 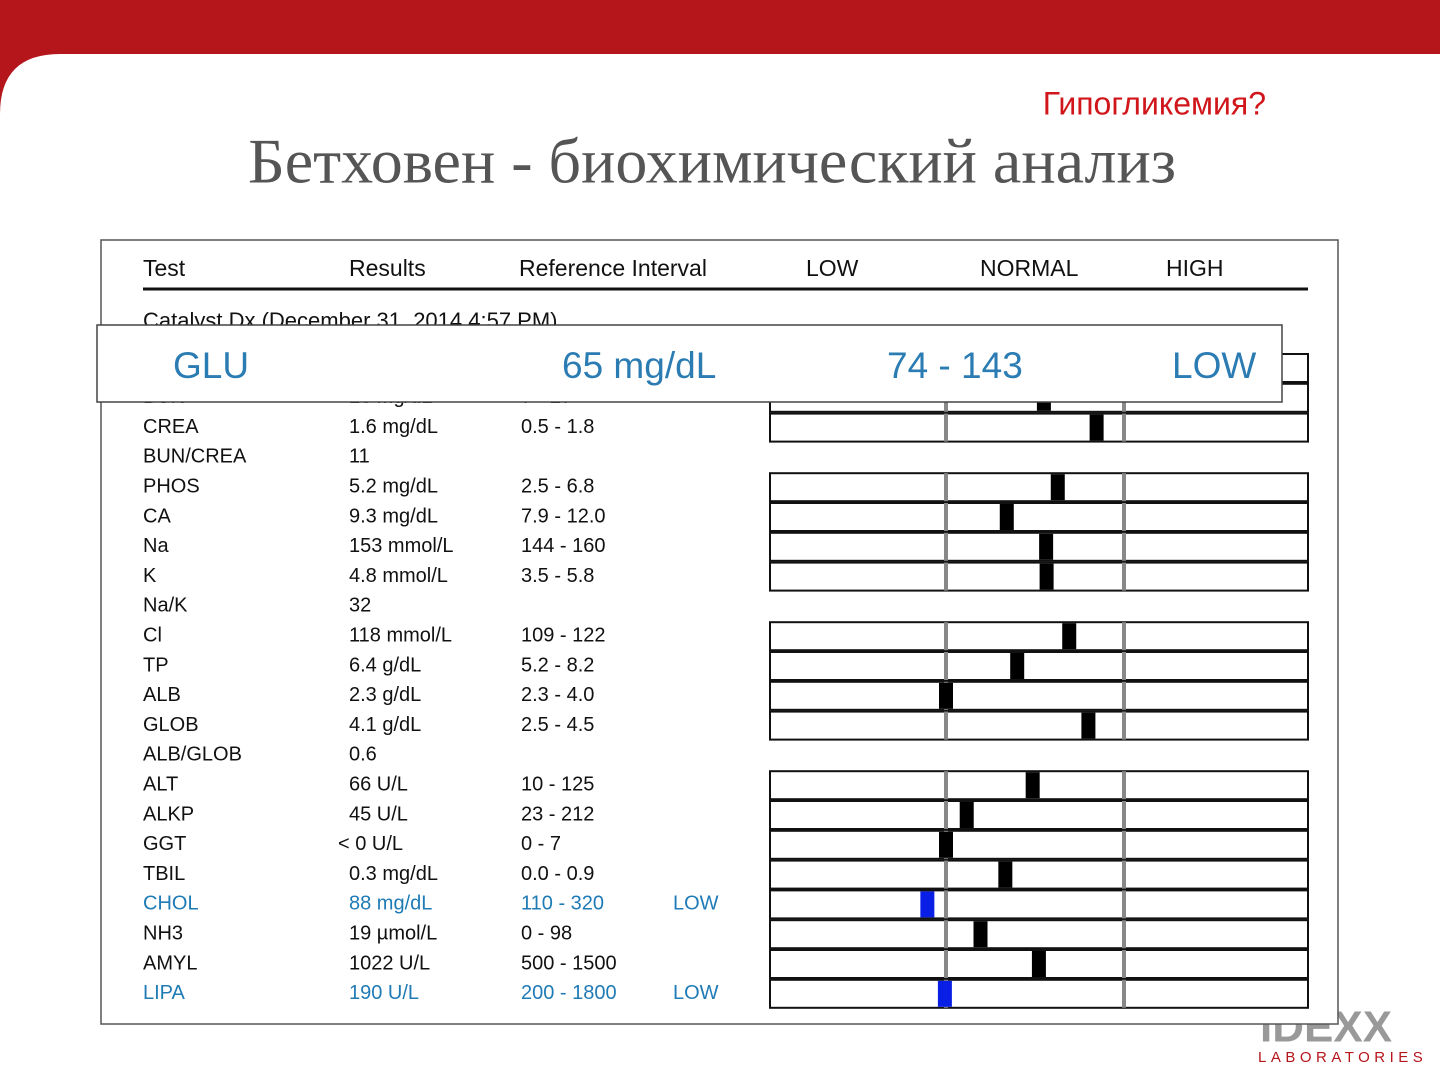 What do you see at coordinates (393, 933) in the screenshot?
I see `result: 19 µmol/L` at bounding box center [393, 933].